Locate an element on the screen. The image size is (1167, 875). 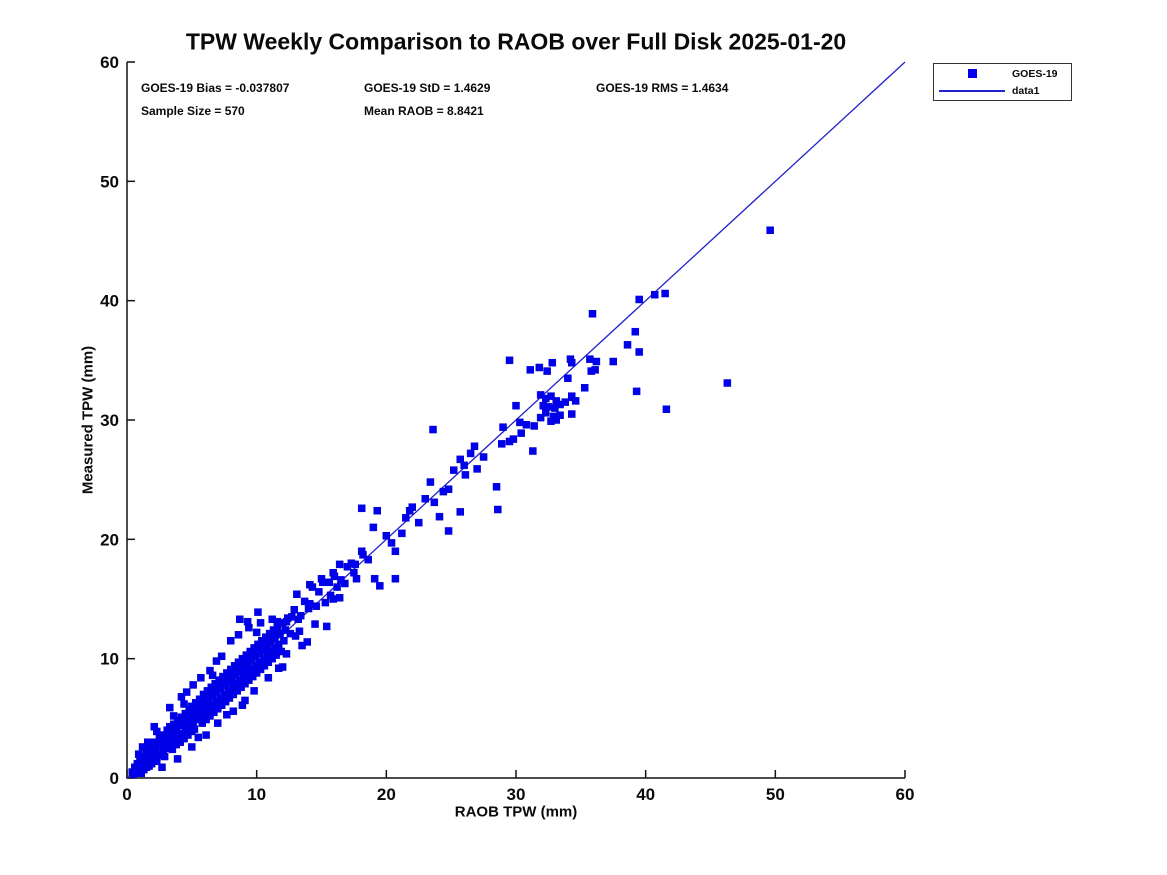
x-tick-label: 40 is located at coordinates (645, 794).